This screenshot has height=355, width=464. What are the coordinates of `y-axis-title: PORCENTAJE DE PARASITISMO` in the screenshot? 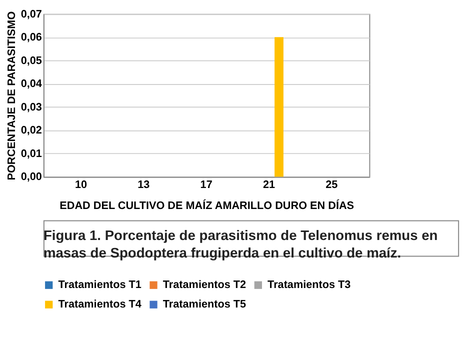 It's located at (12, 95).